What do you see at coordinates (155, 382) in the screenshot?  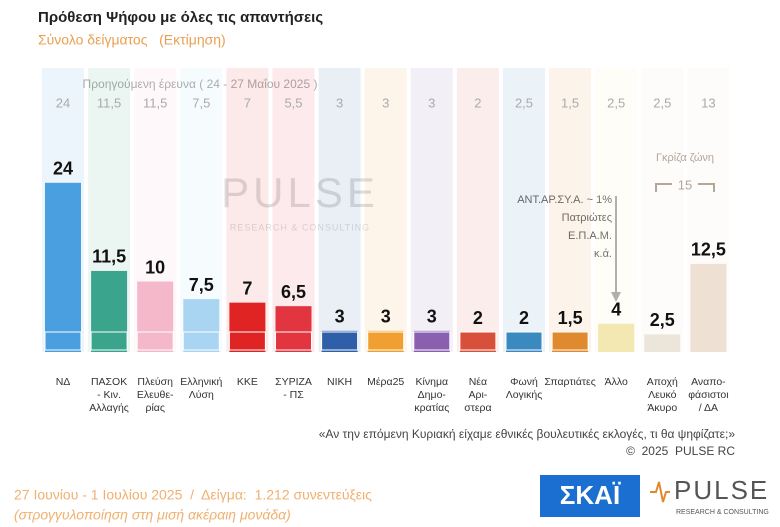 I see `category-label: Πλεύση` at bounding box center [155, 382].